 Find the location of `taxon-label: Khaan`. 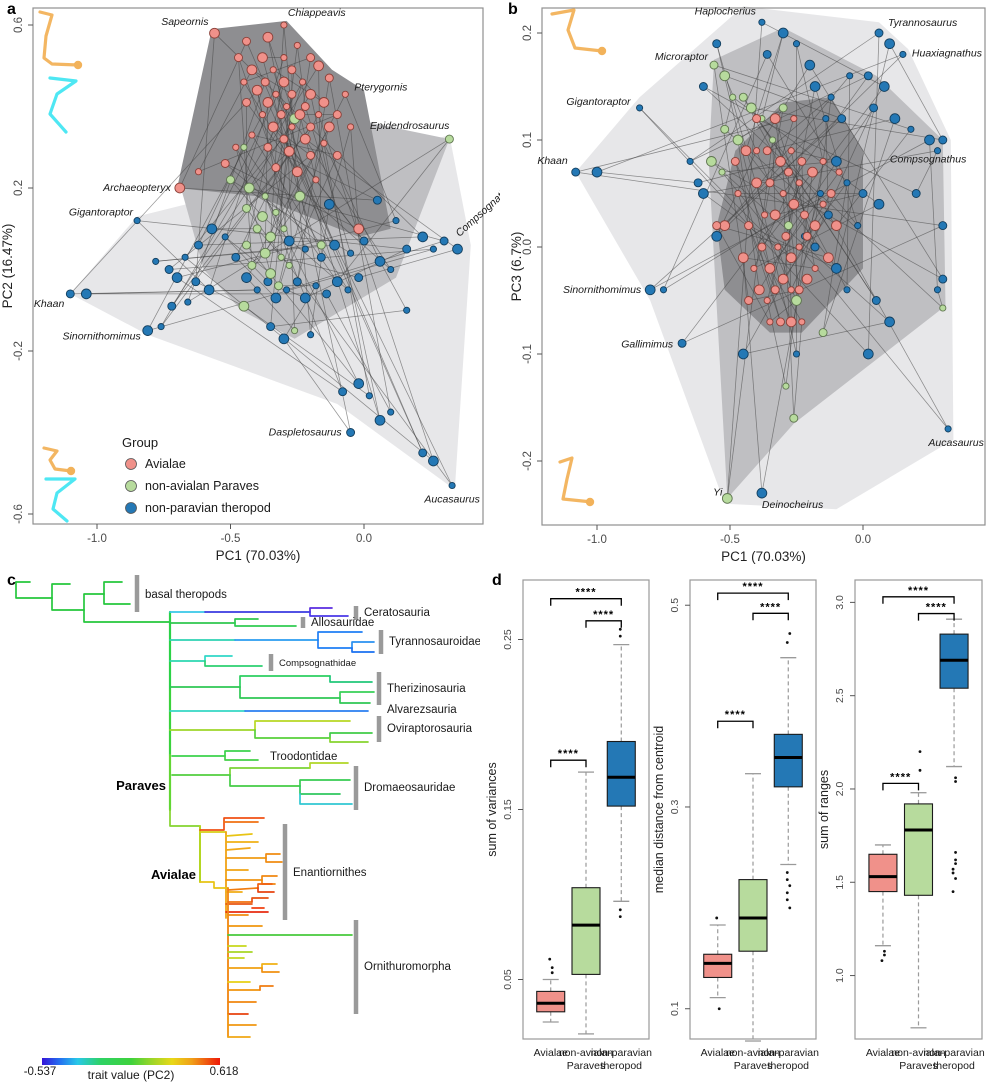

taxon-label: Khaan is located at coordinates (49, 304).